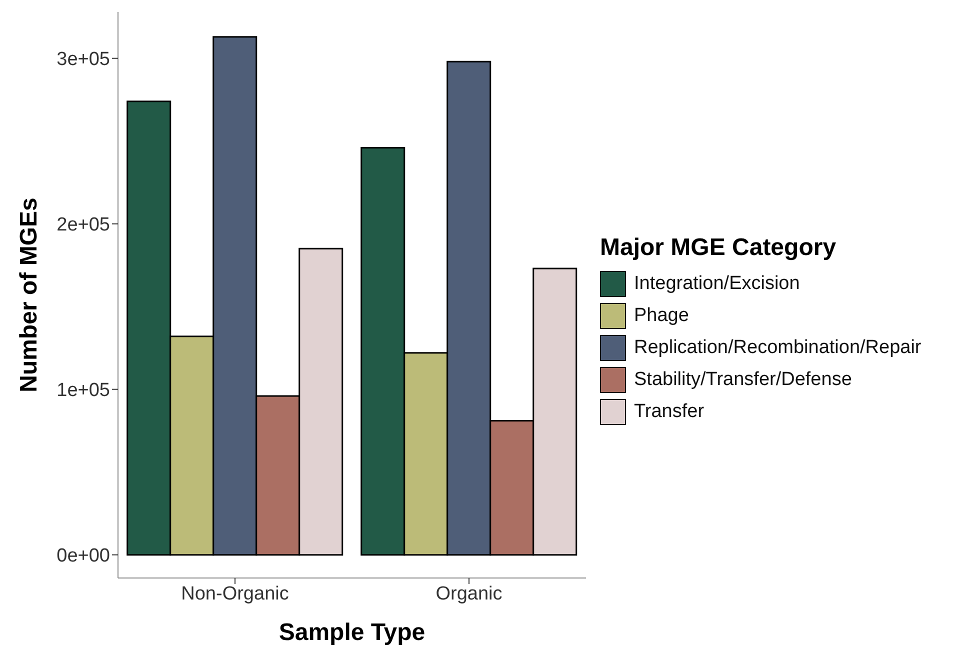 The width and height of the screenshot is (966, 662). I want to click on y-tick-label: 2e+05, so click(83, 225).